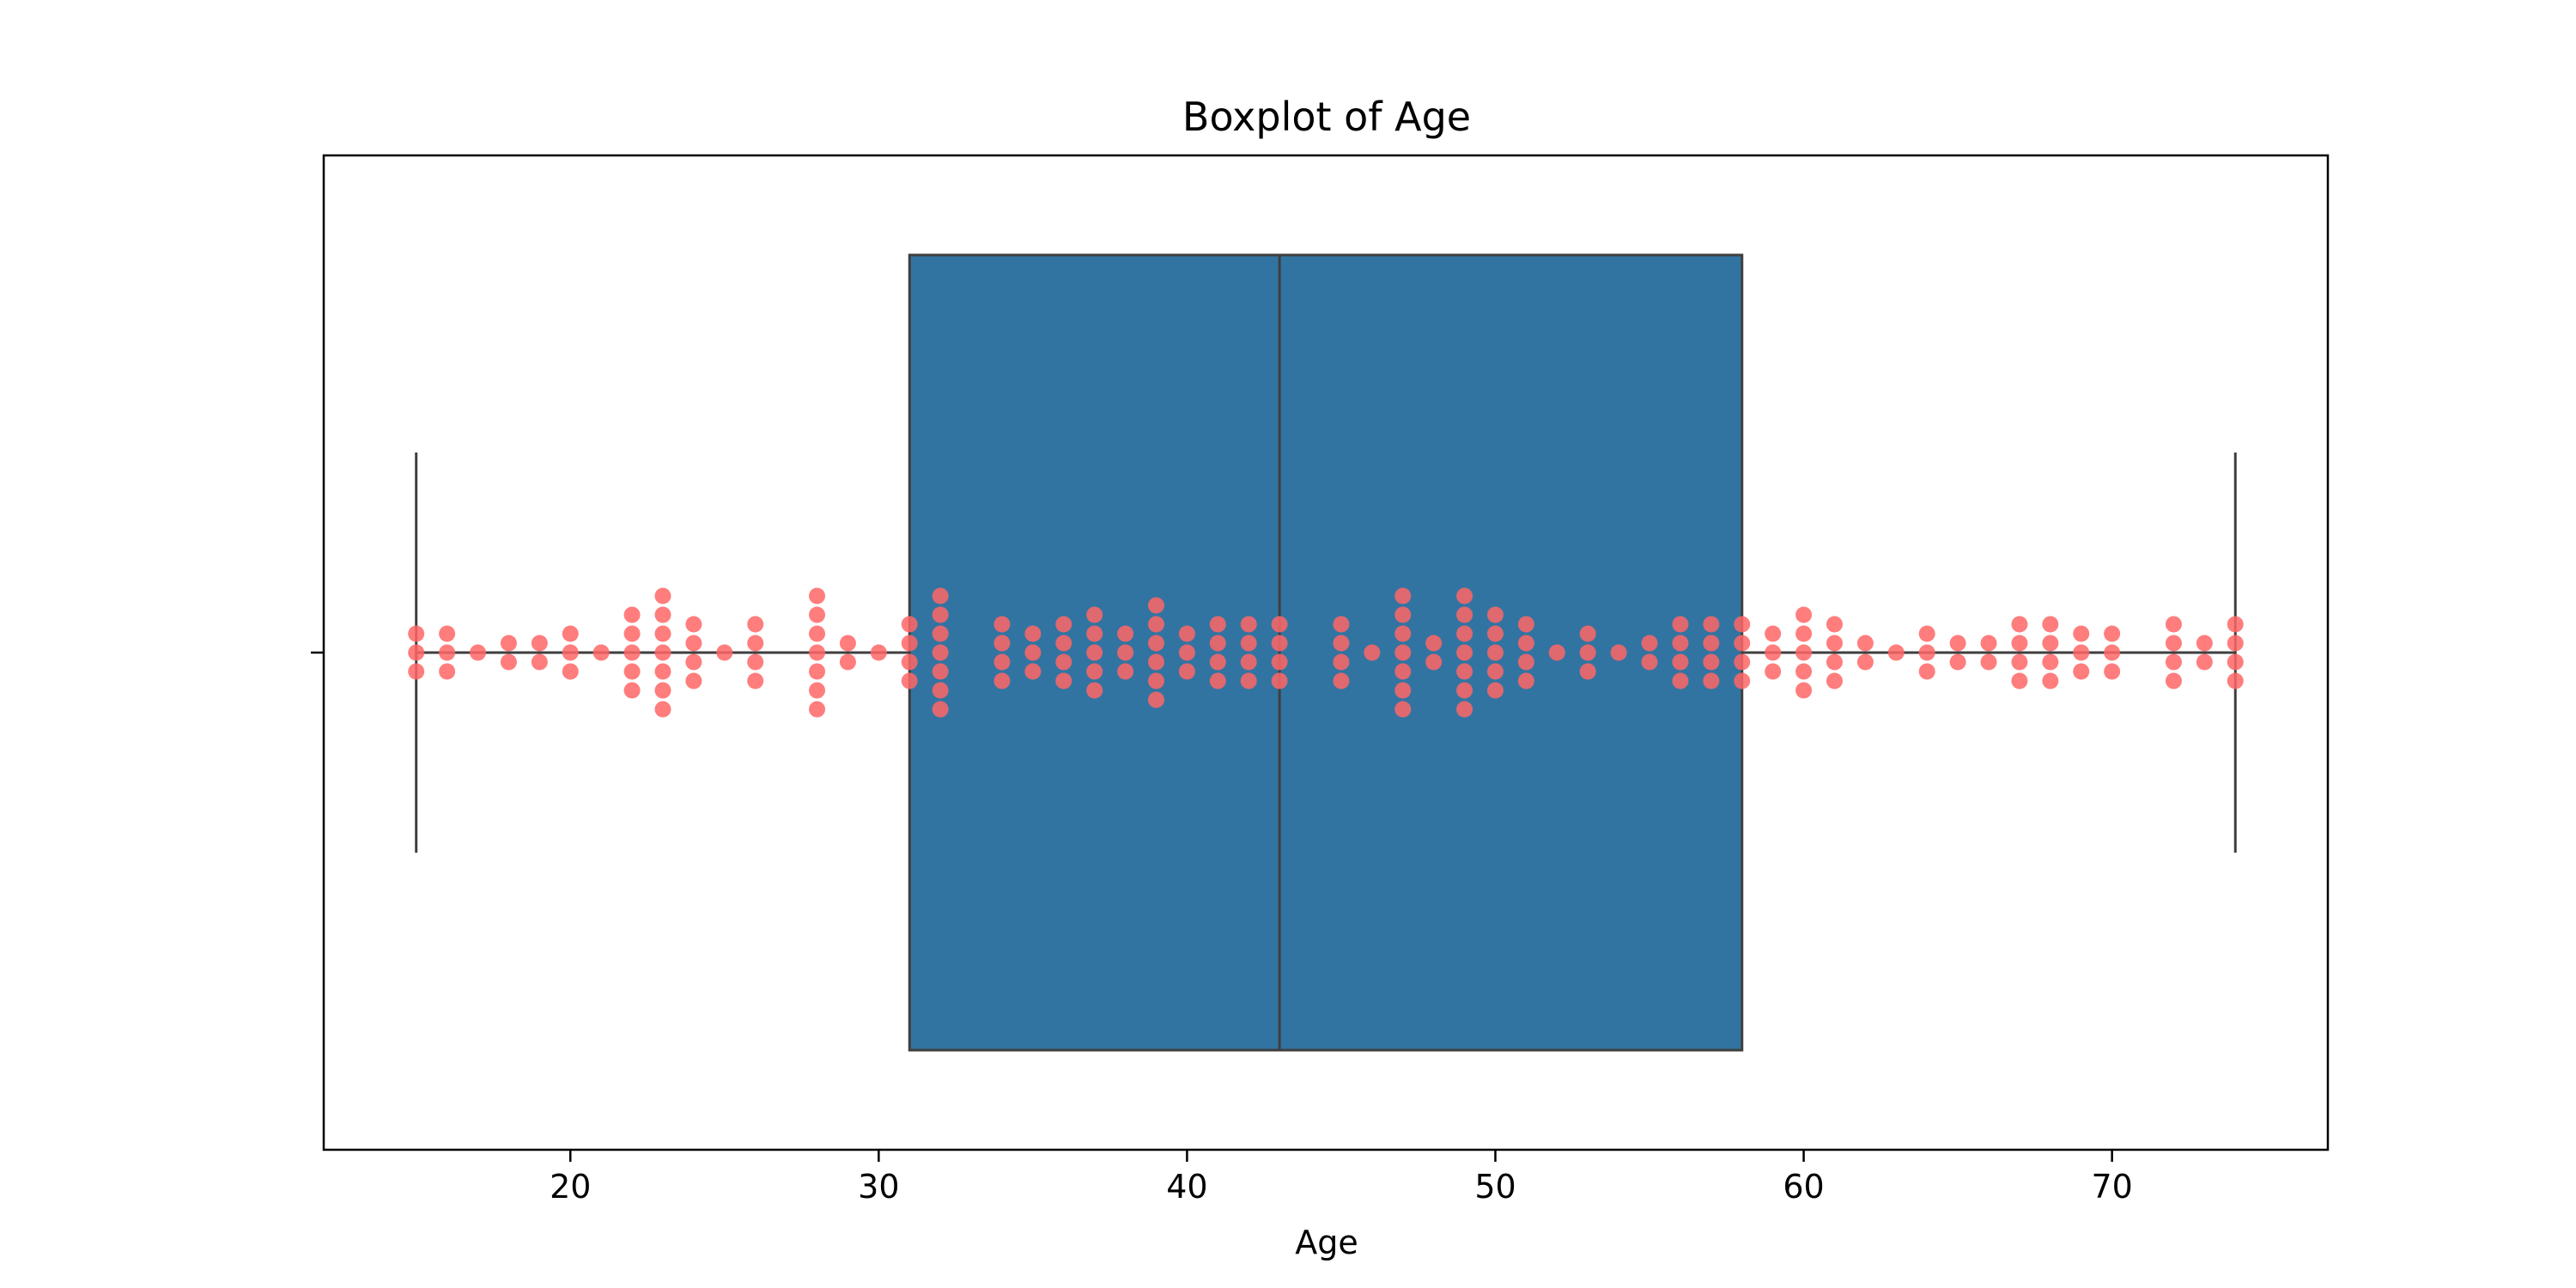 The width and height of the screenshot is (2576, 1288). I want to click on chart-title: Boxplot of Age, so click(1327, 117).